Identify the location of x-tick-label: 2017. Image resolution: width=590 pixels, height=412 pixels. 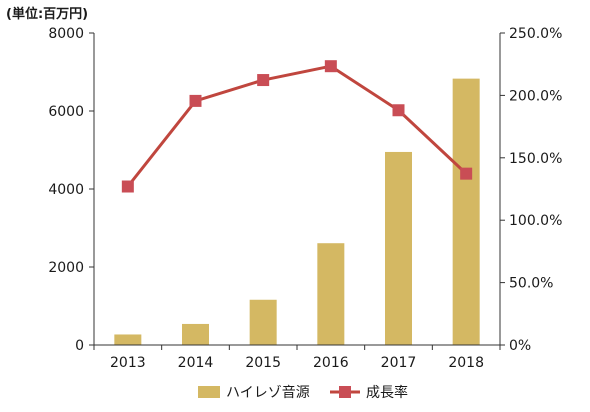
(399, 363).